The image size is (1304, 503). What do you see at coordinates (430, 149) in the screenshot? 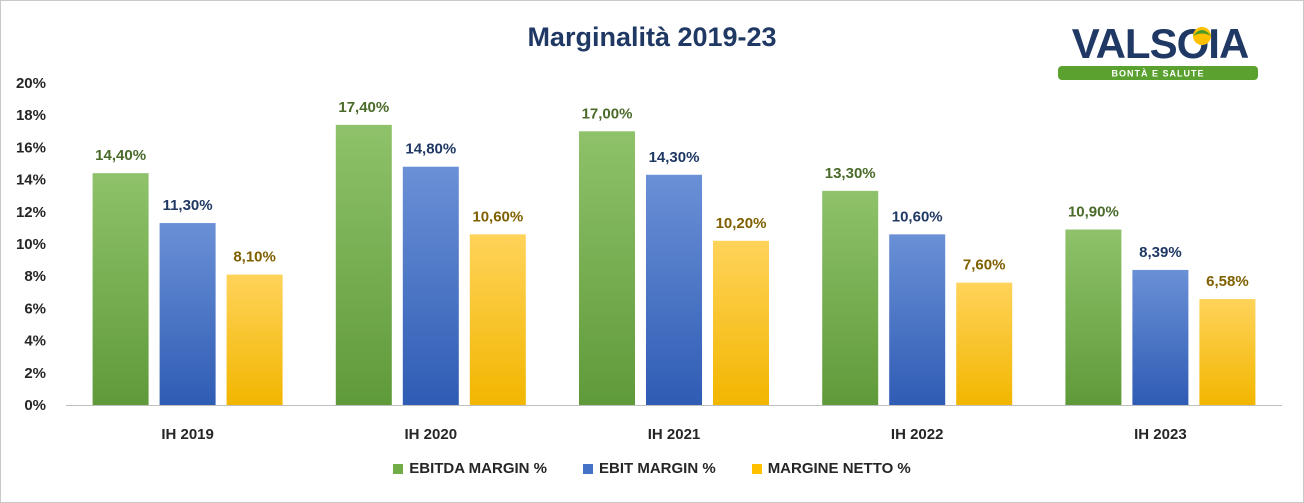
I see `data-label-ebit: 14,80%` at bounding box center [430, 149].